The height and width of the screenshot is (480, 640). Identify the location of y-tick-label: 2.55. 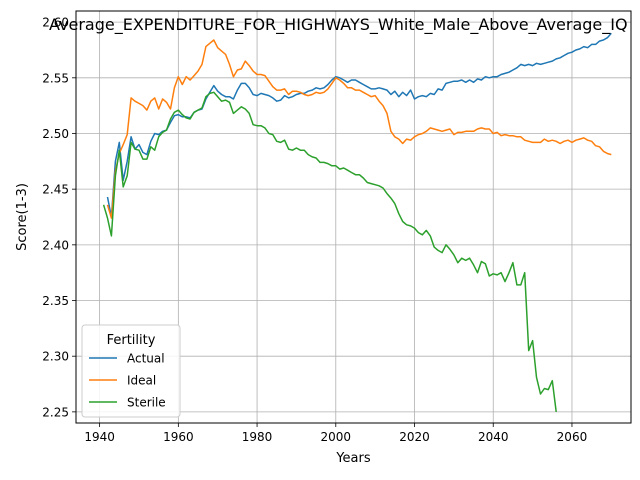
(55, 78).